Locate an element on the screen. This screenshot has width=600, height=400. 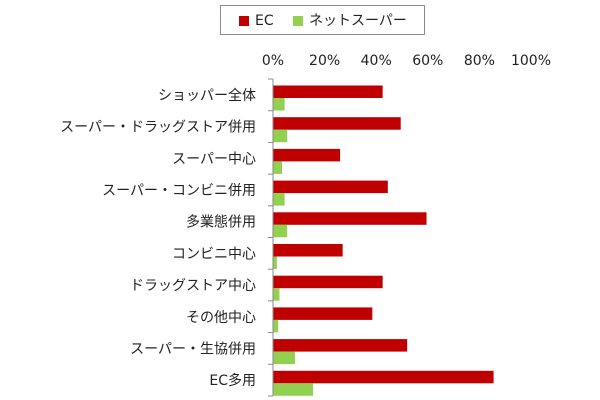
legend-entry-net-super: ネットスーパー is located at coordinates (350, 21).